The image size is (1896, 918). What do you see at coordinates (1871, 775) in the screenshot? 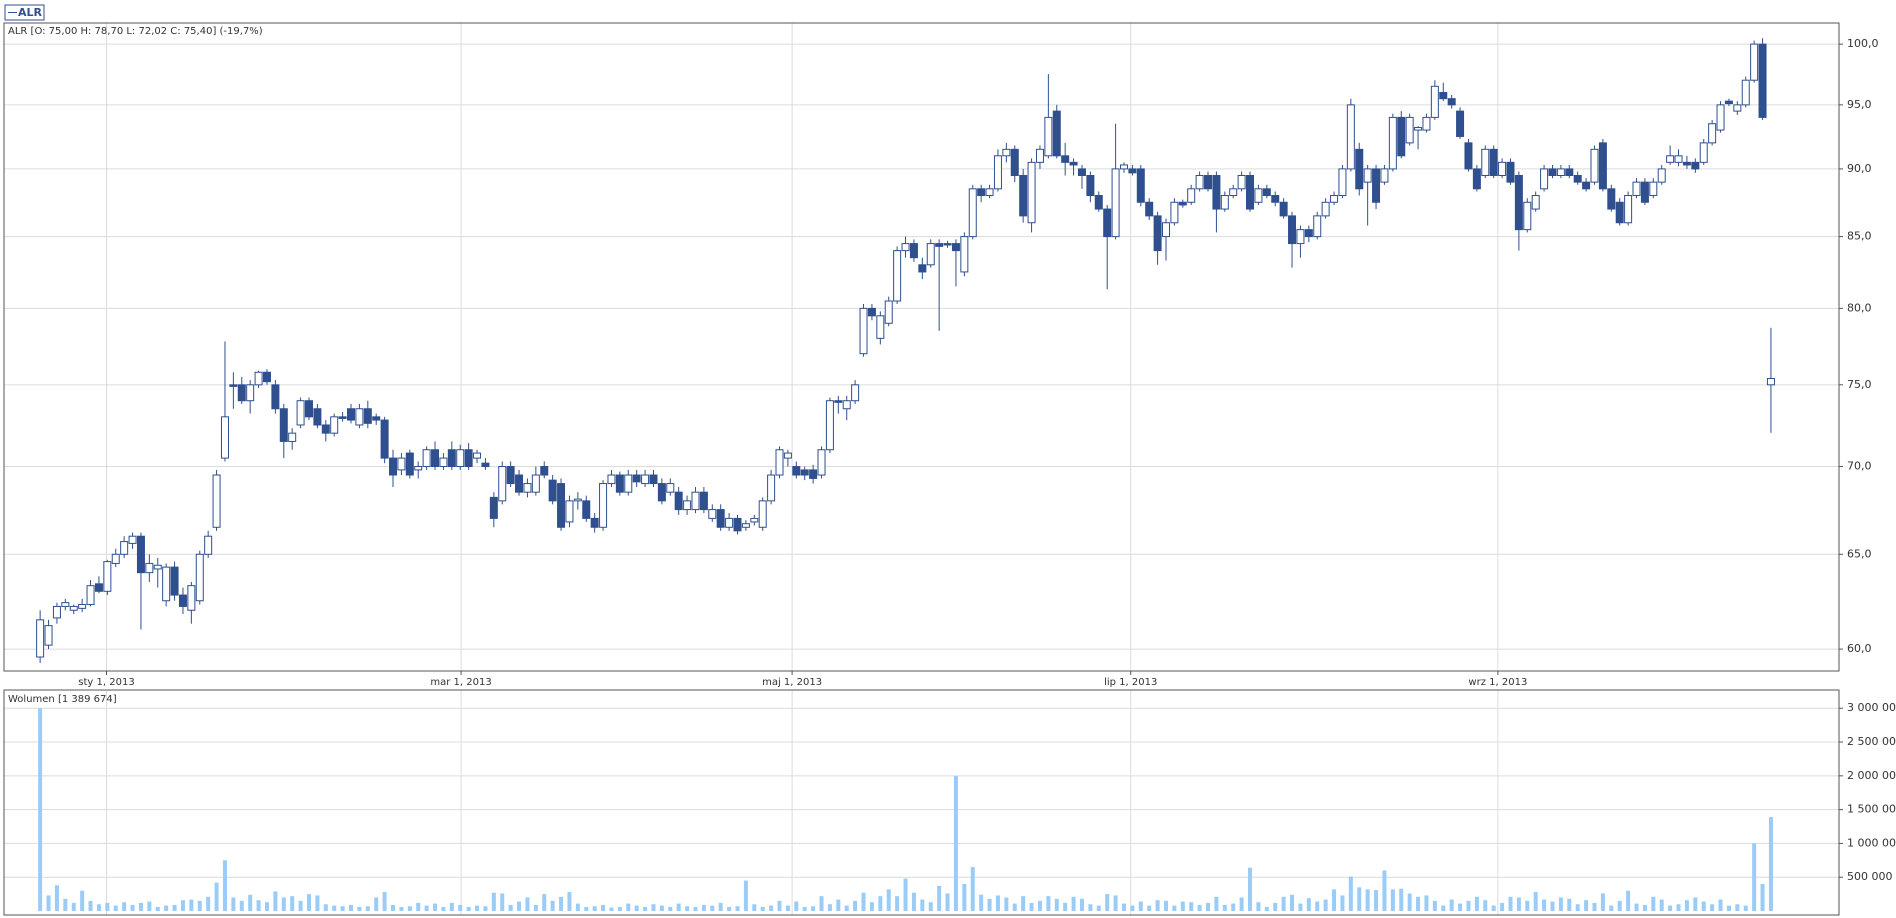
I see `y-tick-label: 2 000 000` at bounding box center [1871, 775].